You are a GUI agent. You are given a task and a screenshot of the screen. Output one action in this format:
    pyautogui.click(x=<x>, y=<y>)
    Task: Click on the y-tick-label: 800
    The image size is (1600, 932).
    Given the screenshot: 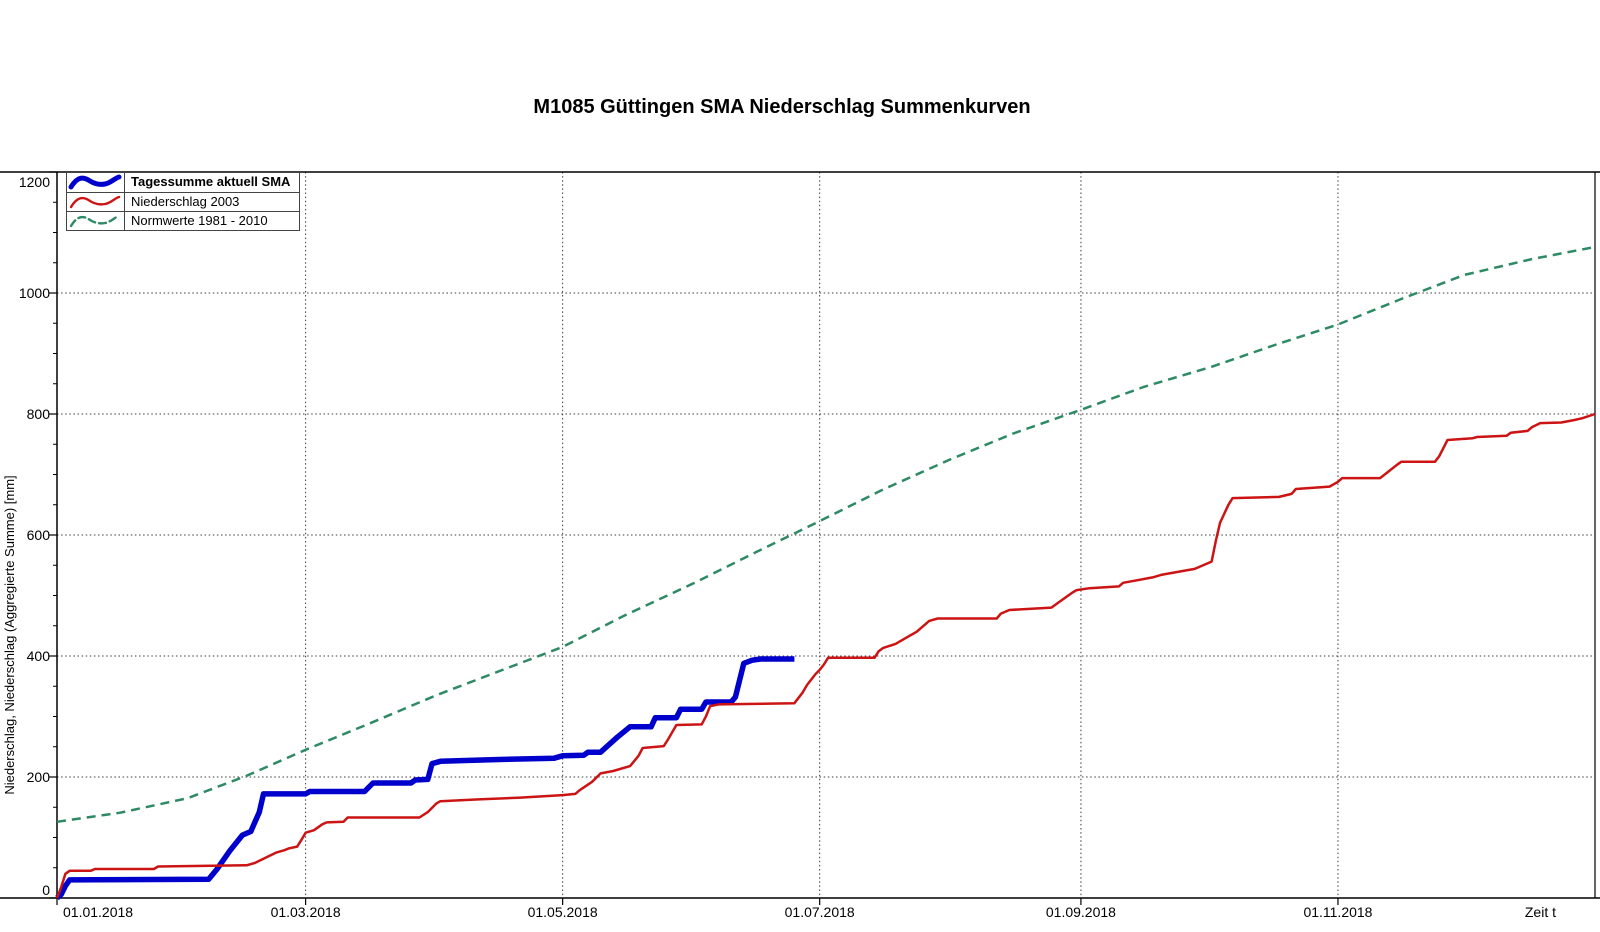 What is the action you would take?
    pyautogui.click(x=39, y=414)
    